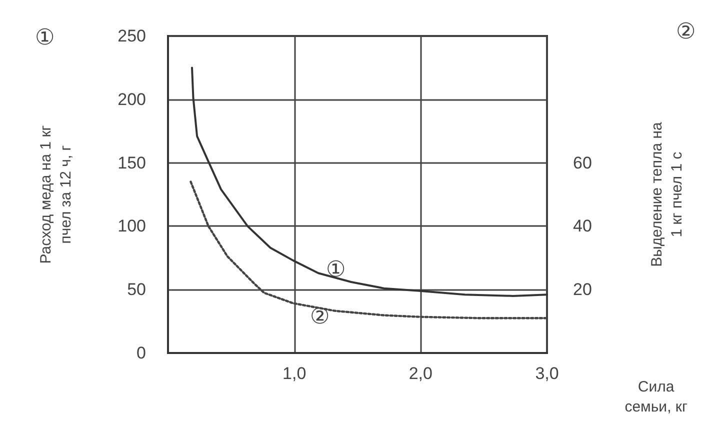  Describe the element at coordinates (582, 162) in the screenshot. I see `y2-tick-label: 60` at that location.